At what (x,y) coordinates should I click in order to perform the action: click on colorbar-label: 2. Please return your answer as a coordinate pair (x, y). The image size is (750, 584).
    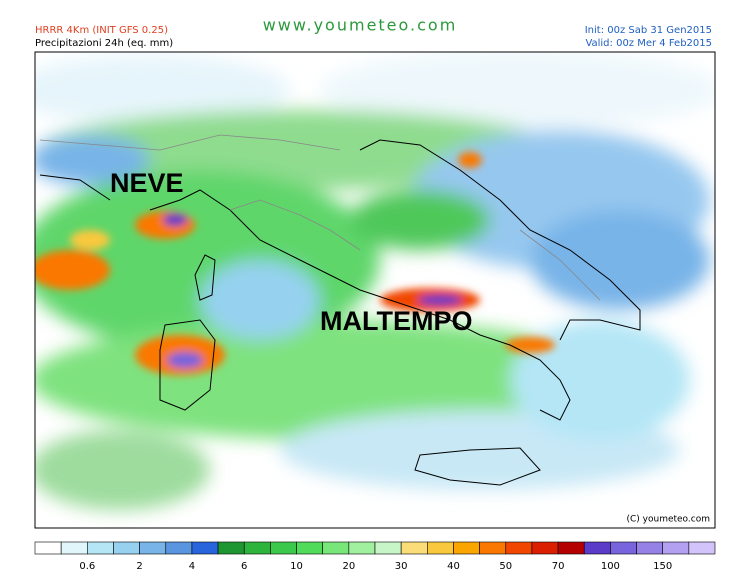
    Looking at the image, I should click on (139, 566).